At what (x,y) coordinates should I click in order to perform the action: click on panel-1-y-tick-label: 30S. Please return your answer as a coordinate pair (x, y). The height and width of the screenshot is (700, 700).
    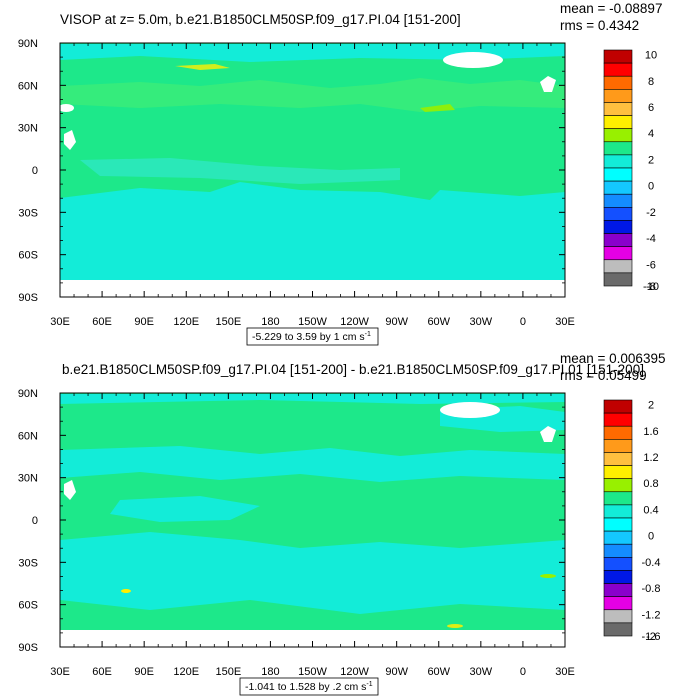
    Looking at the image, I should click on (28, 213).